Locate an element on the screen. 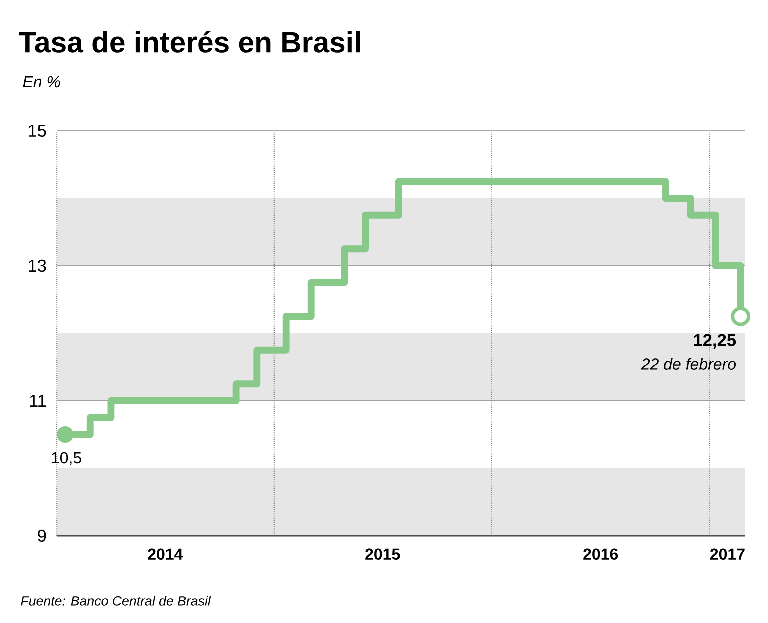  x-tick-label: 2016 is located at coordinates (601, 554).